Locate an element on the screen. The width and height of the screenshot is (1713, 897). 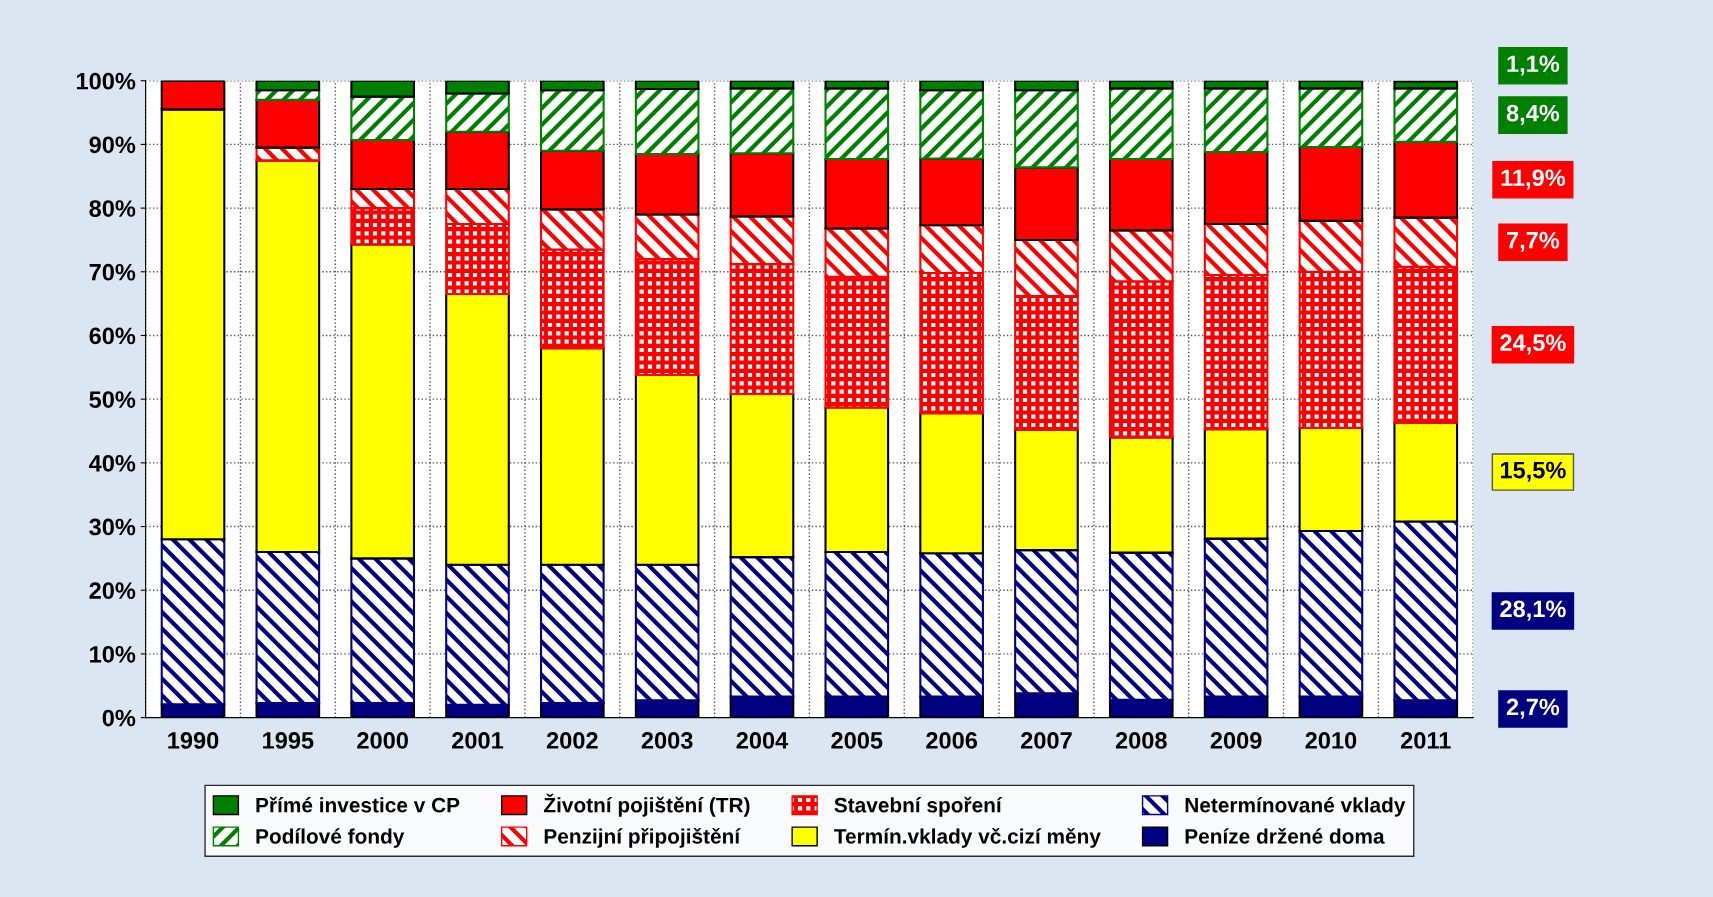
x-tick-label: 2000 is located at coordinates (382, 740).